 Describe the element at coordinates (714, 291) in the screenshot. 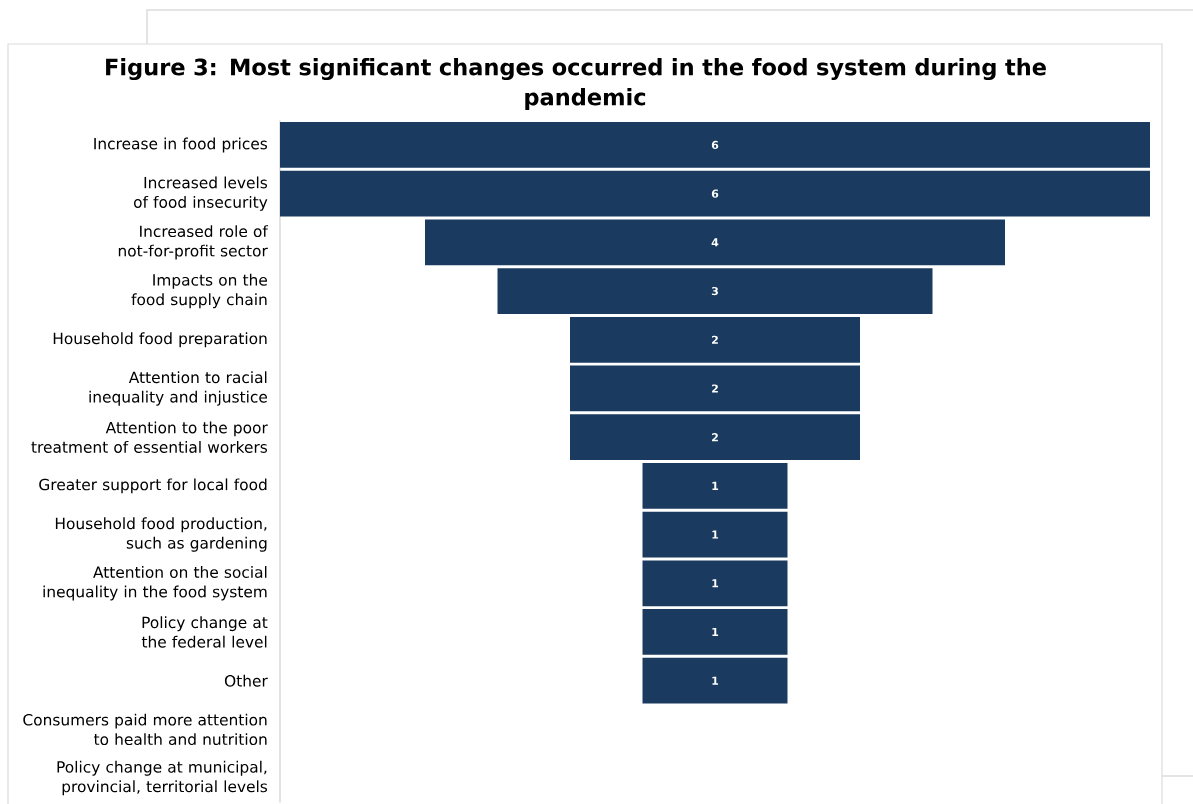

I see `data-label: 3` at that location.